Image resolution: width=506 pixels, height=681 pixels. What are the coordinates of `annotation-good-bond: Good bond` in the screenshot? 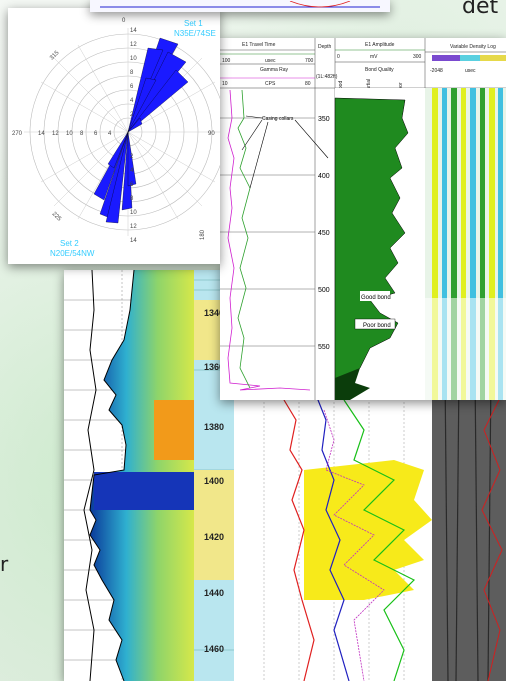 It's located at (376, 298).